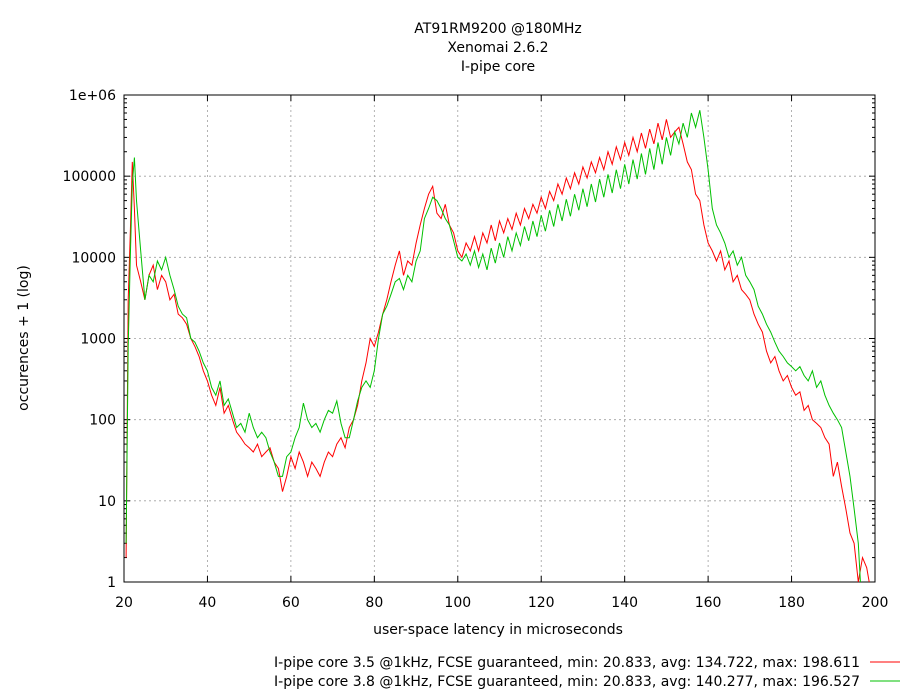  What do you see at coordinates (291, 603) in the screenshot?
I see `x-tick-label: 60` at bounding box center [291, 603].